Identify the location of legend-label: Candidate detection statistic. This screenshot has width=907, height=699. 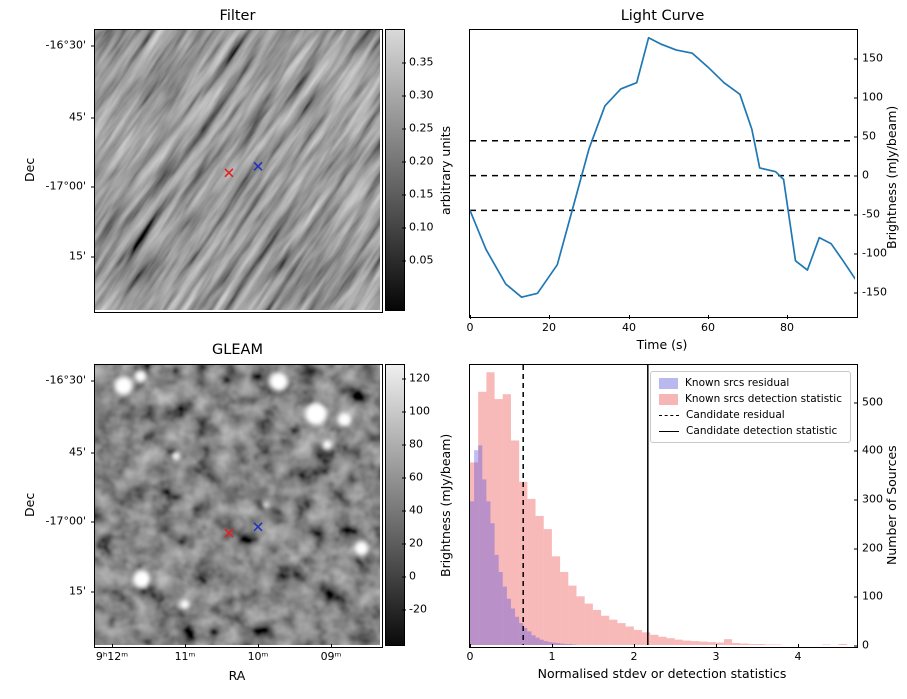
(762, 431).